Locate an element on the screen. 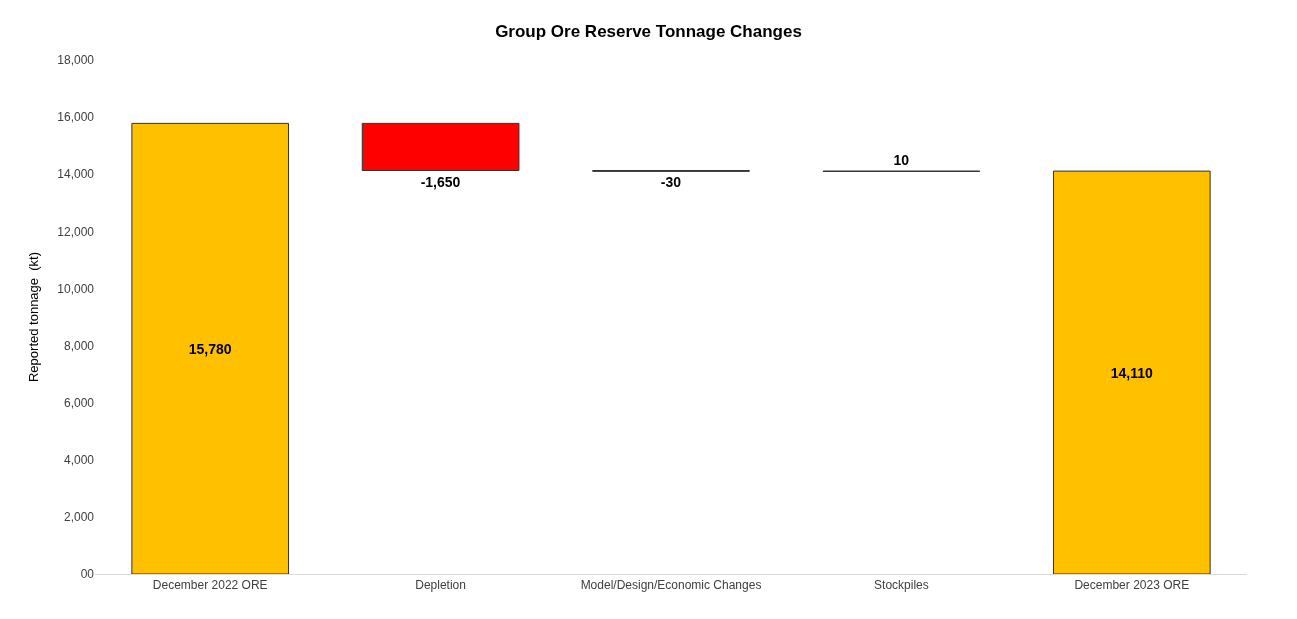 The height and width of the screenshot is (619, 1297). x-tick-label: Model/Design/Economic Changes is located at coordinates (671, 585).